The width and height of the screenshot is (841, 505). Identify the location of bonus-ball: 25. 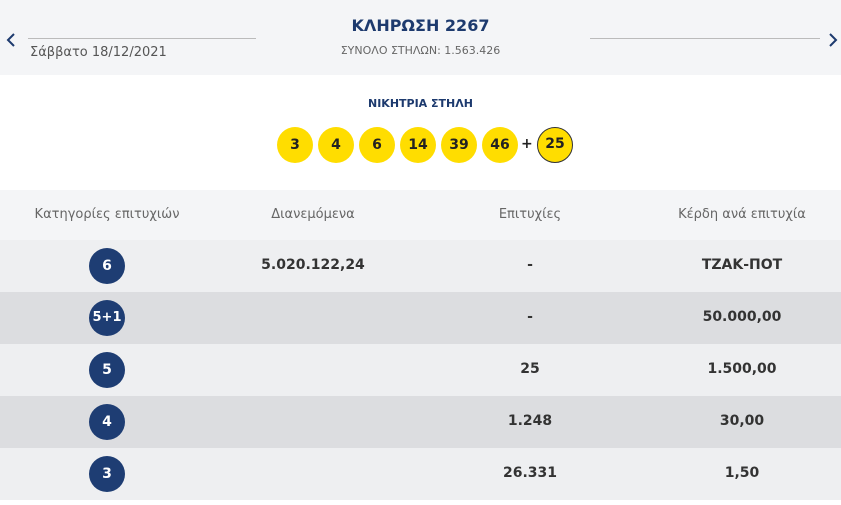
(555, 145).